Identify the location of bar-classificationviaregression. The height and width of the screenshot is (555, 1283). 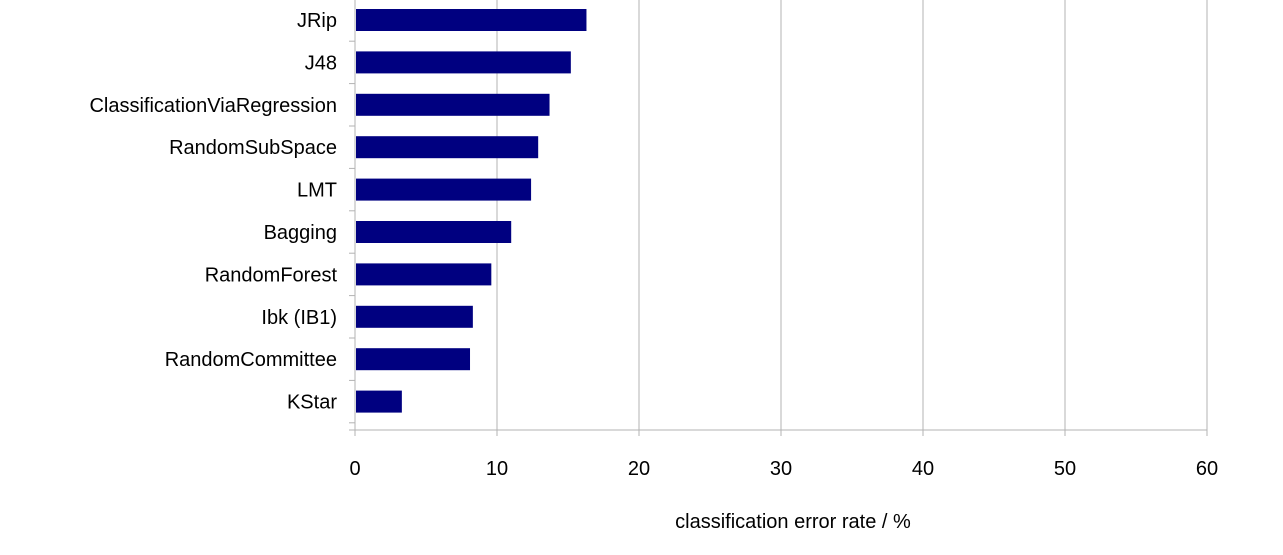
(453, 104).